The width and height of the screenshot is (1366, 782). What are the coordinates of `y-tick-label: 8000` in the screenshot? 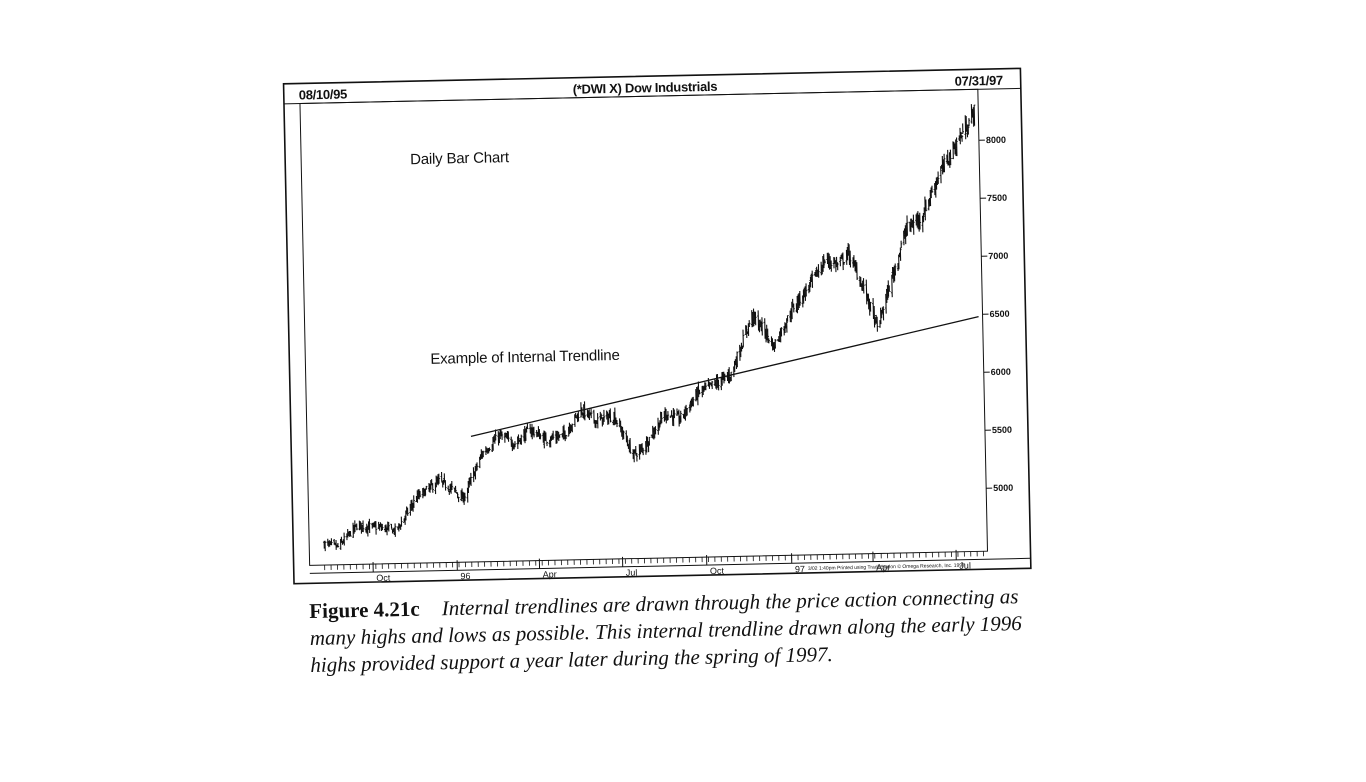 It's located at (996, 140).